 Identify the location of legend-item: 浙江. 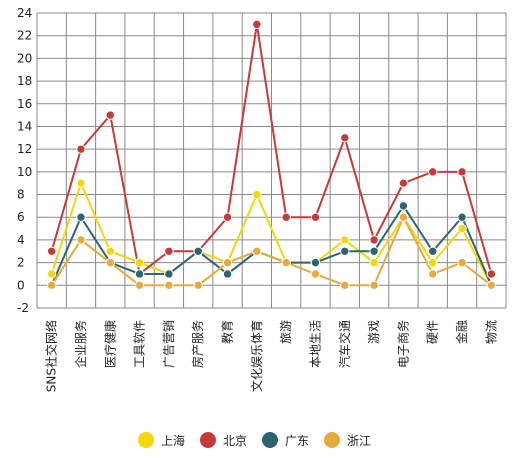
(347, 440).